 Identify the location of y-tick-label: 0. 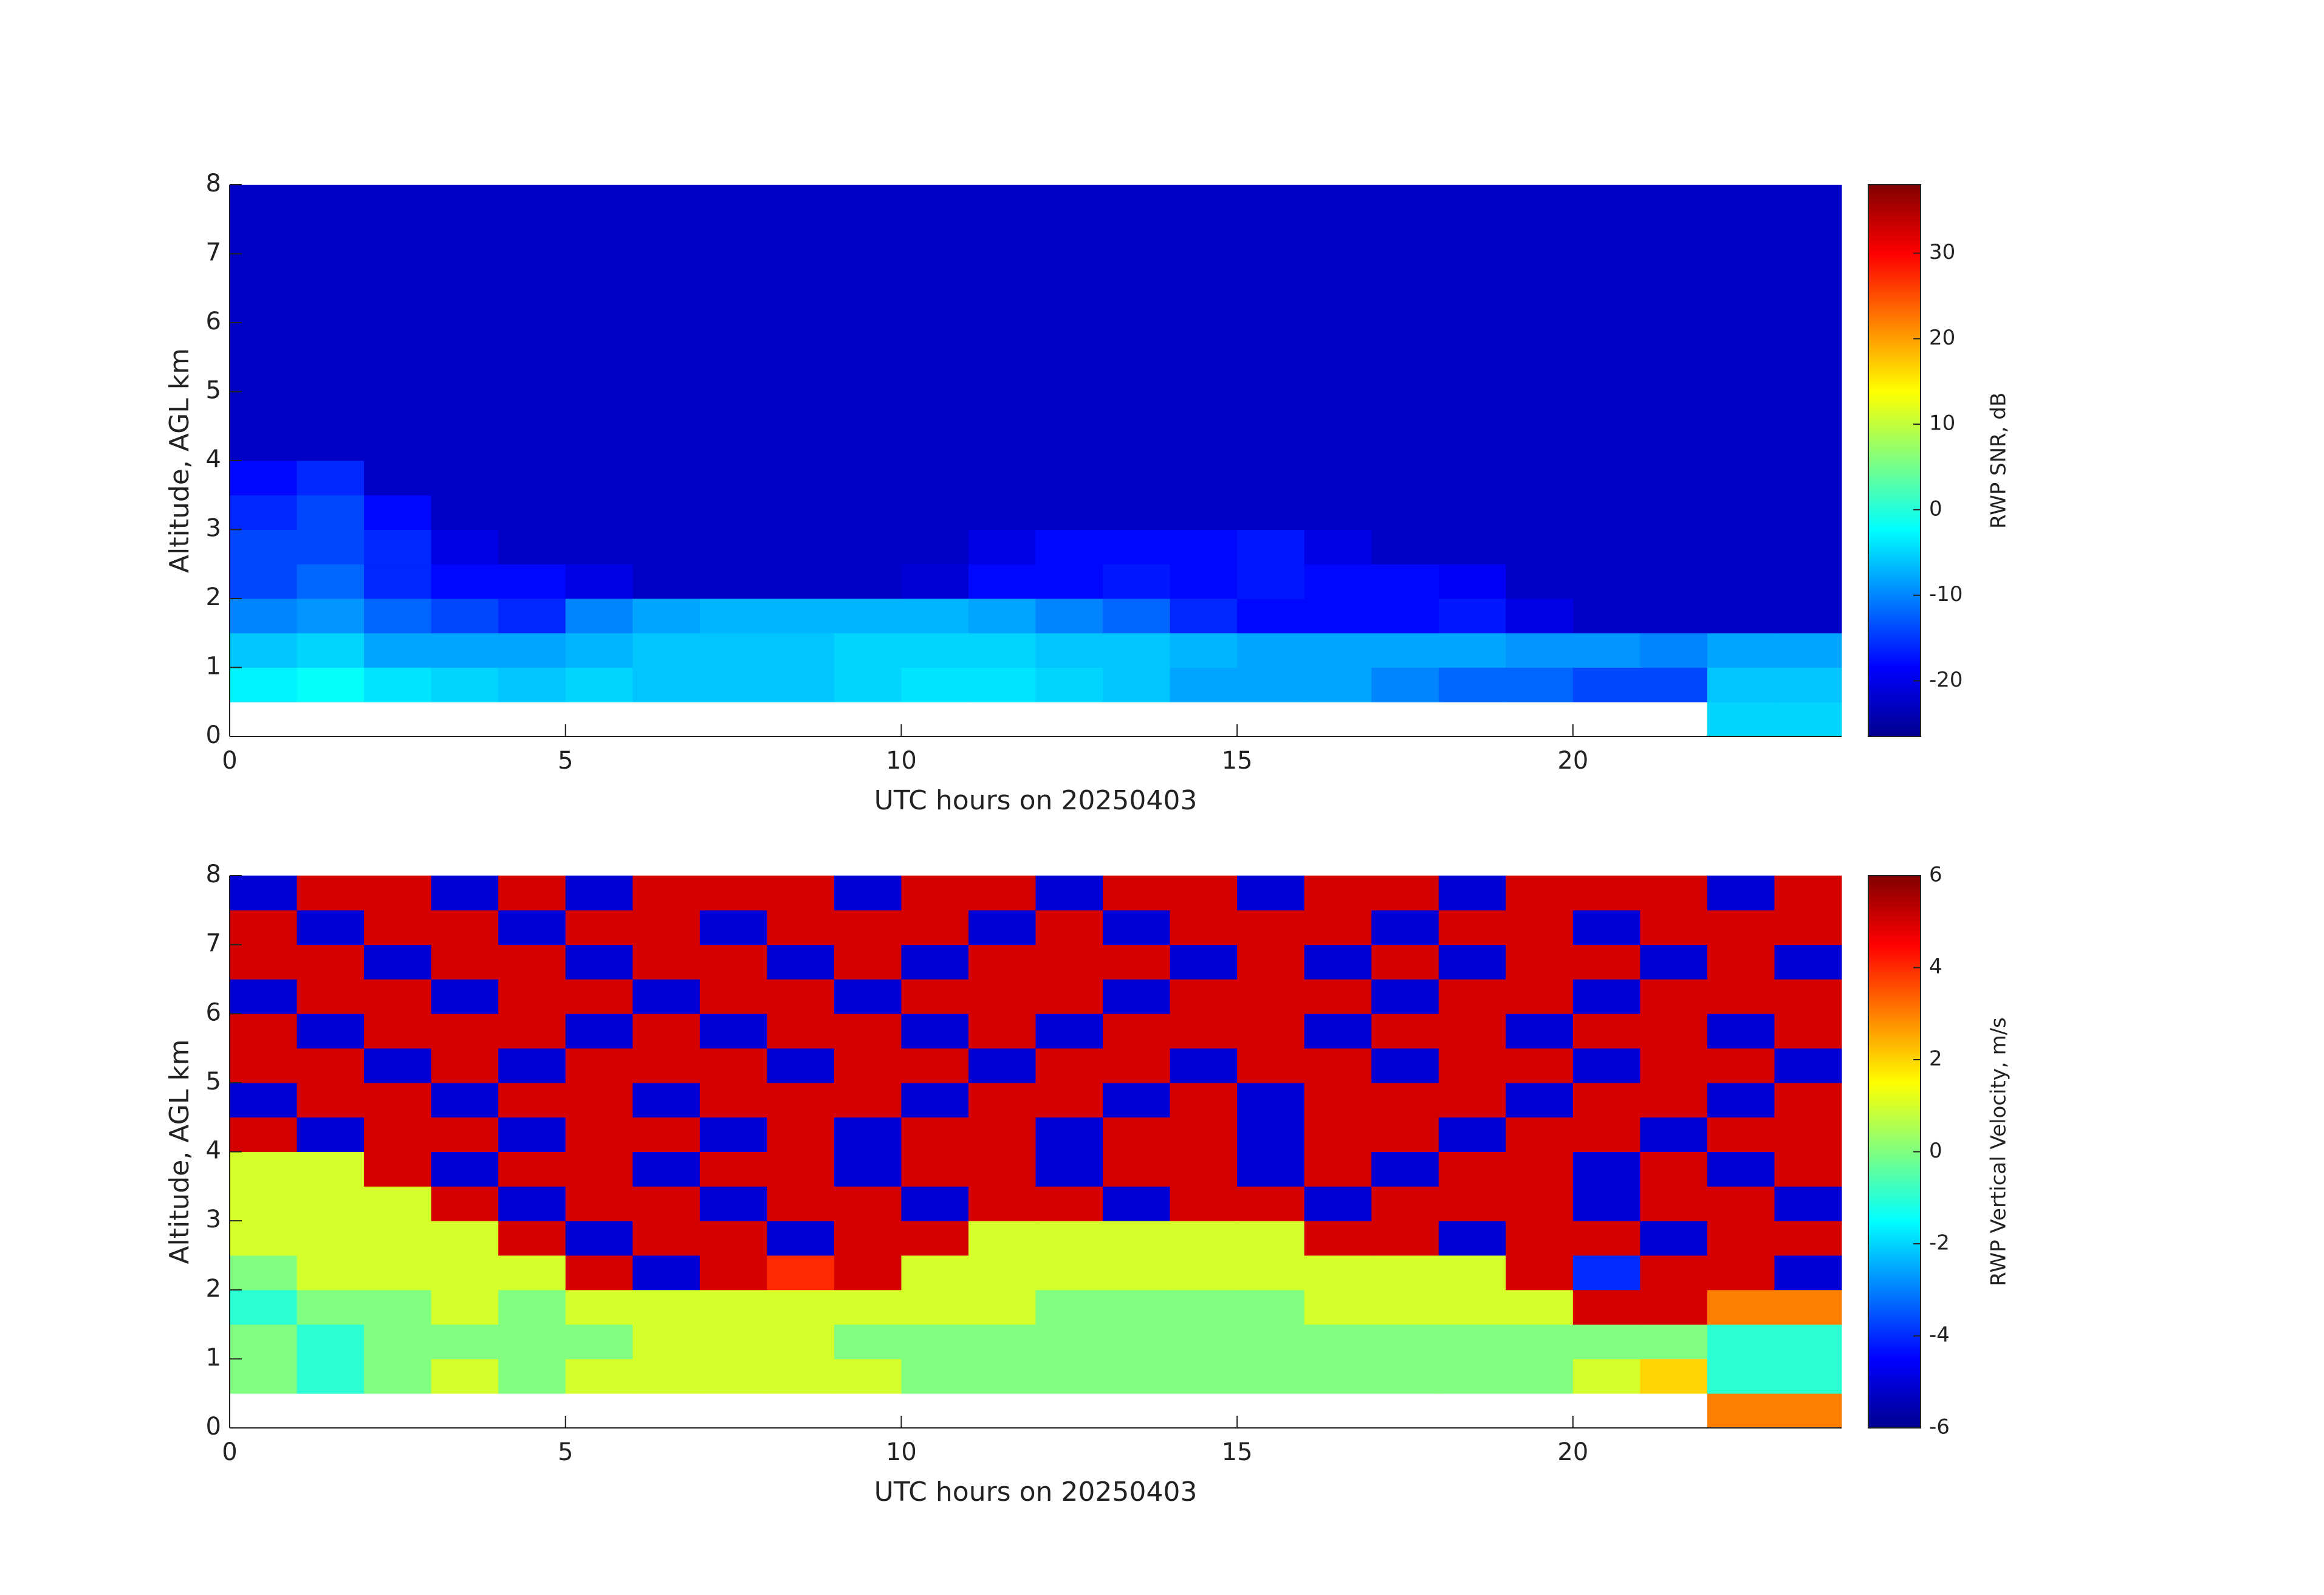
(214, 1427).